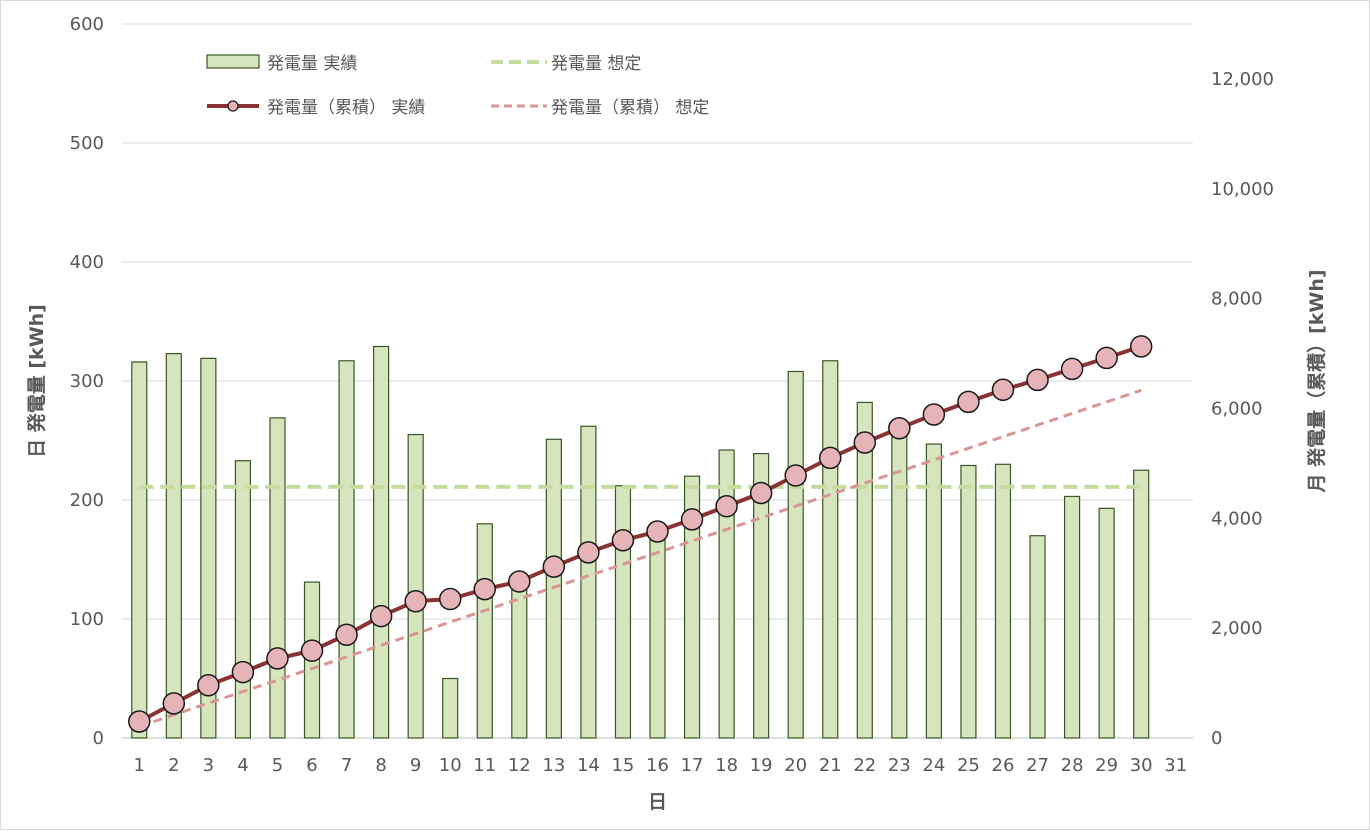  I want to click on x-tick-label: 4, so click(242, 765).